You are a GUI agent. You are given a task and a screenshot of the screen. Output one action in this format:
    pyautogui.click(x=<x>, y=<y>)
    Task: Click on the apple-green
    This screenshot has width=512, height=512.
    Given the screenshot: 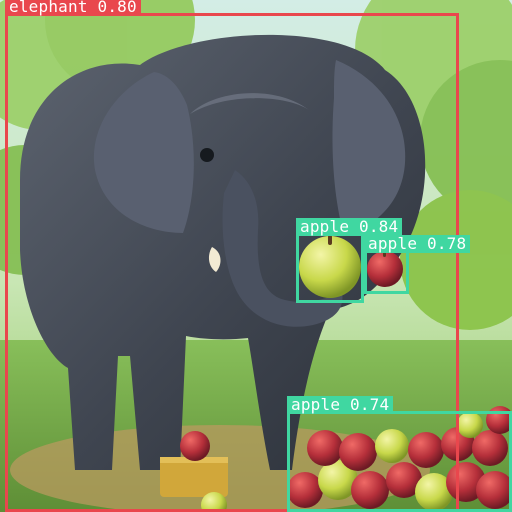 What is the action you would take?
    pyautogui.click(x=330, y=267)
    